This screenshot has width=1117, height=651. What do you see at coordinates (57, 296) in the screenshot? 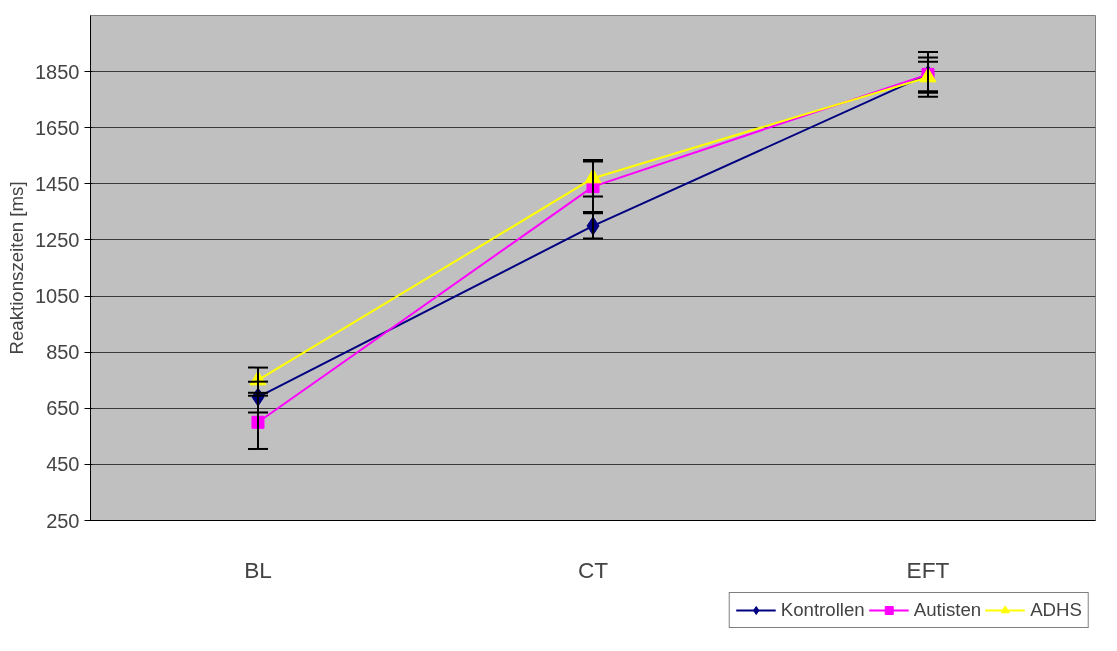
I see `y-tick-label: 1050` at bounding box center [57, 296].